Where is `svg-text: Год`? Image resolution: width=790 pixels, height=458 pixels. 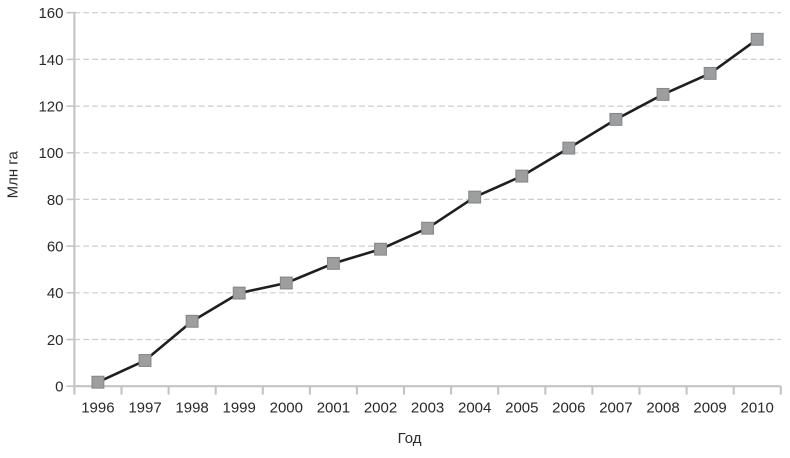
svg-text: Год is located at coordinates (410, 438).